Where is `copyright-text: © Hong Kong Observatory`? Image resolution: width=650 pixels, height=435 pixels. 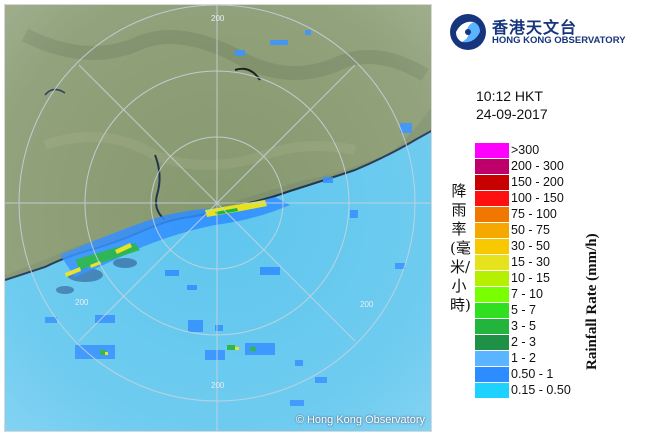
copyright-text: © Hong Kong Observatory is located at coordinates (360, 420).